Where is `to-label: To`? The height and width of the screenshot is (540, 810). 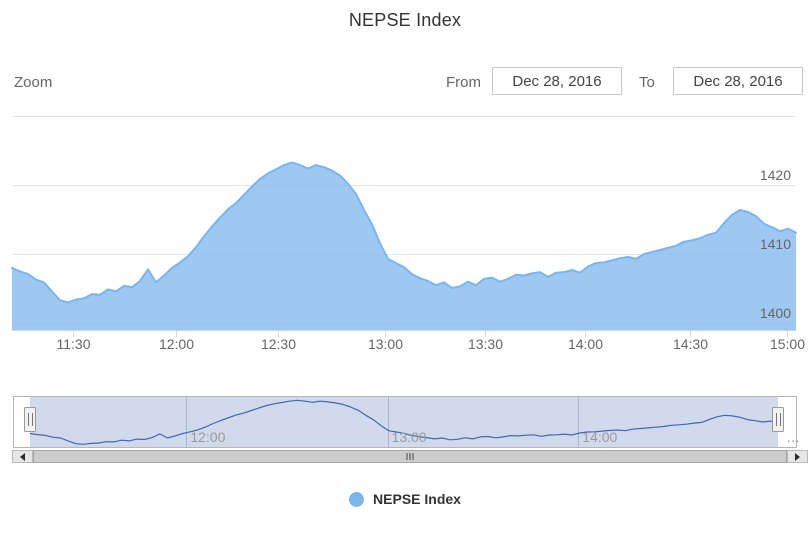
to-label: To is located at coordinates (647, 82).